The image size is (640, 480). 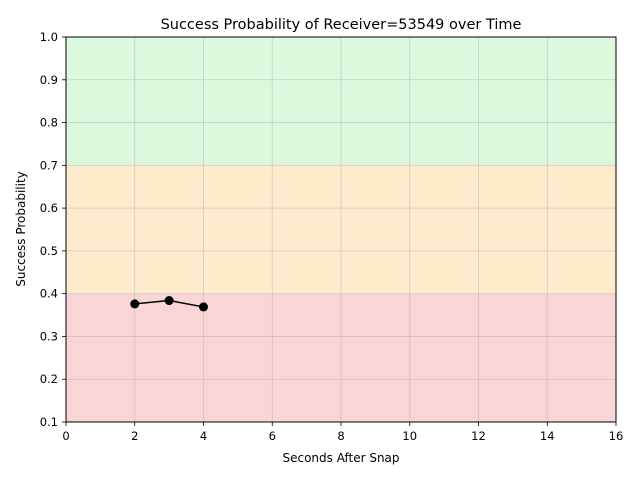 I want to click on y-tick-label: 0.3, so click(x=49, y=336).